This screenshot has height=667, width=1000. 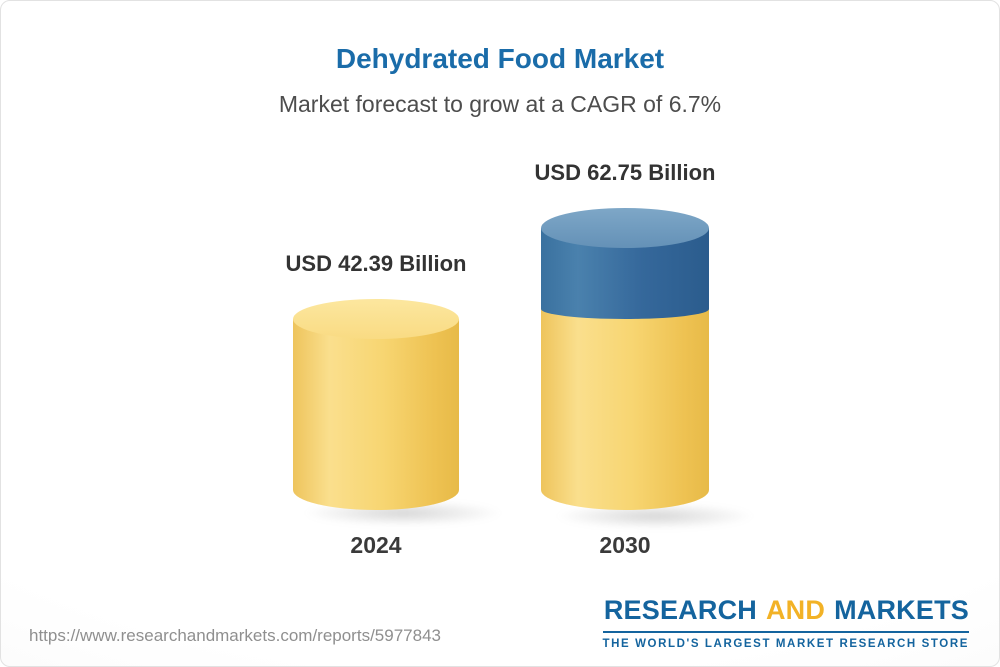 What do you see at coordinates (376, 319) in the screenshot?
I see `cylinder-2024-cap` at bounding box center [376, 319].